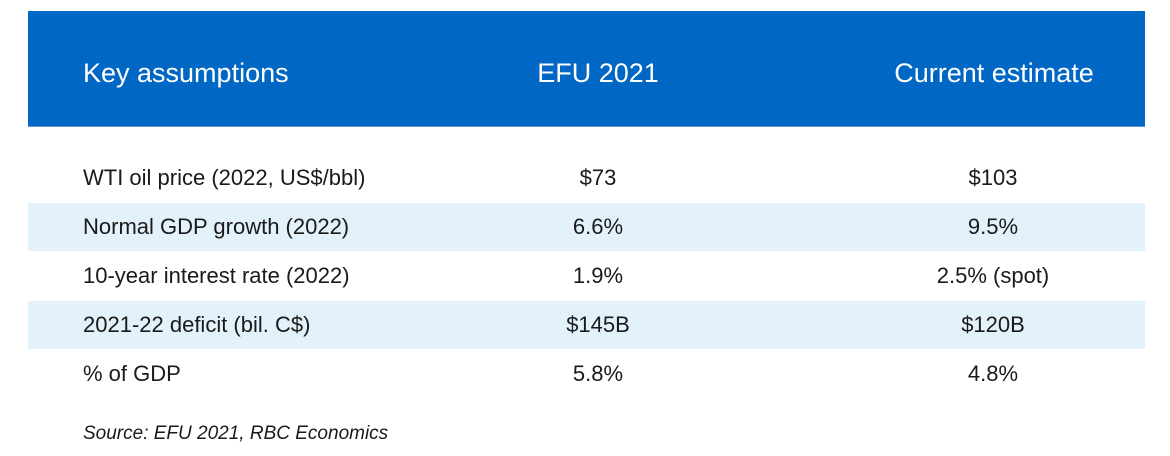 Image resolution: width=1170 pixels, height=456 pixels. Describe the element at coordinates (186, 73) in the screenshot. I see `header-key-assumptions: Key assumptions` at that location.